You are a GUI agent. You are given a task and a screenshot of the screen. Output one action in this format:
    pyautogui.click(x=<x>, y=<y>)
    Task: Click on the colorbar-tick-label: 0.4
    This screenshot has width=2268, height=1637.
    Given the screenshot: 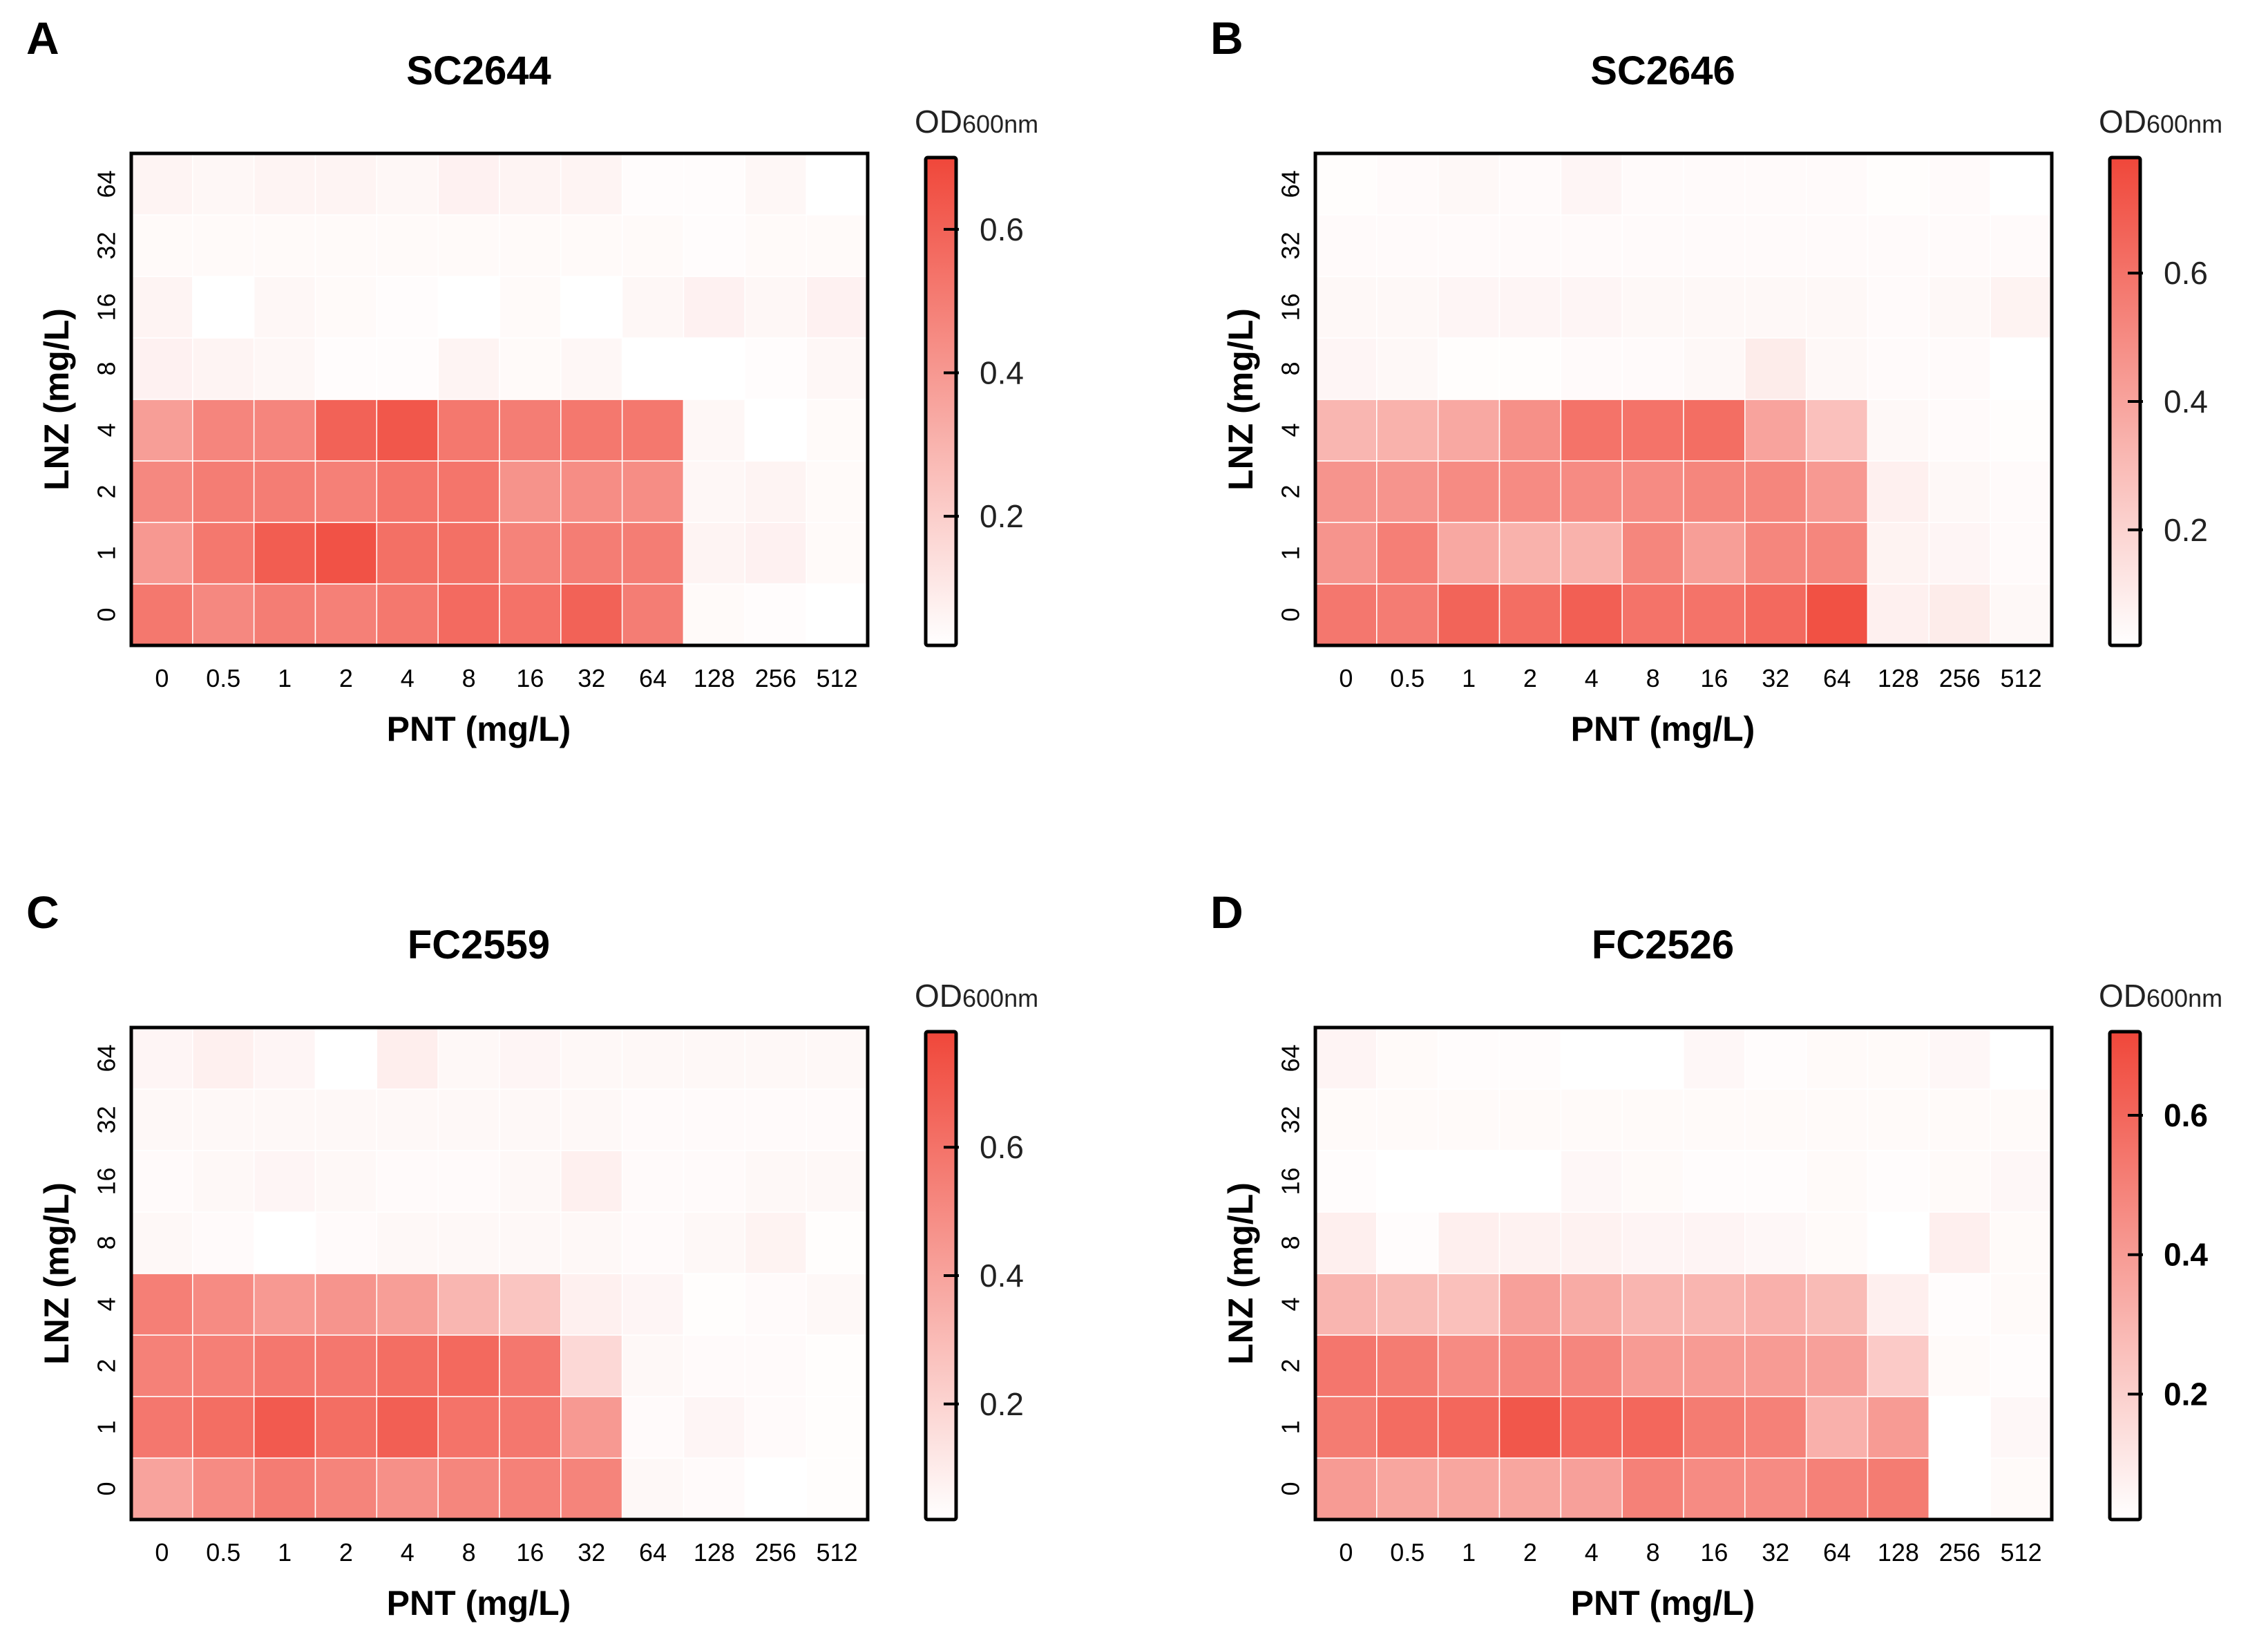 What is the action you would take?
    pyautogui.click(x=2186, y=402)
    